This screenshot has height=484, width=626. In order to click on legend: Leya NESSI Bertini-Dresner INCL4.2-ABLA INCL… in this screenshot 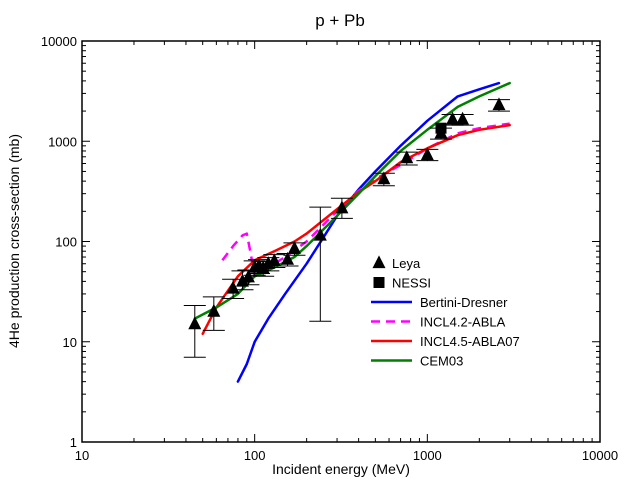, I will do `click(445, 312)`.